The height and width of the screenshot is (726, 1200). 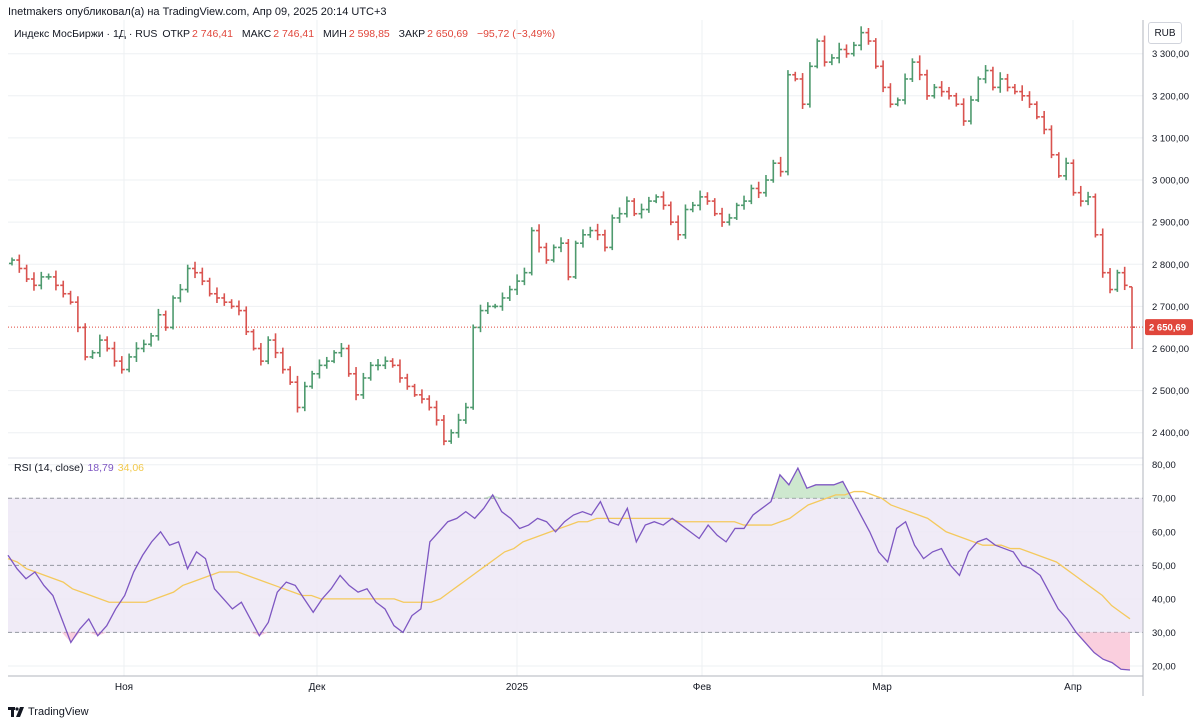 I want to click on rsi-tick-label: 70,00, so click(x=1164, y=499).